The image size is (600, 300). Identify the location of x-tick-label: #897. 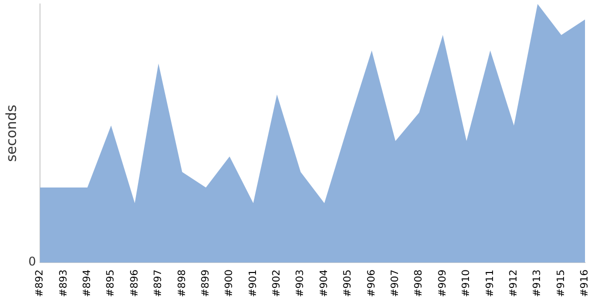
(158, 284).